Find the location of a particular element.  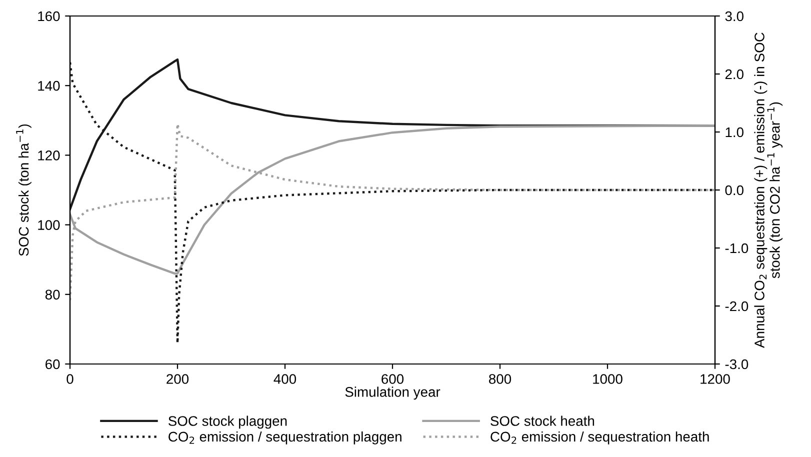

x-tick-label: 400 is located at coordinates (285, 379).